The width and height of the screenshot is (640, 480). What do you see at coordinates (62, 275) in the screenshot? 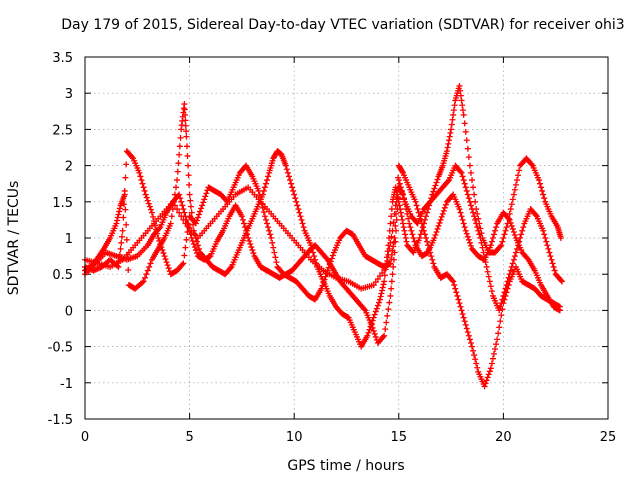
I see `y-tick-label: 0.5` at bounding box center [62, 275].